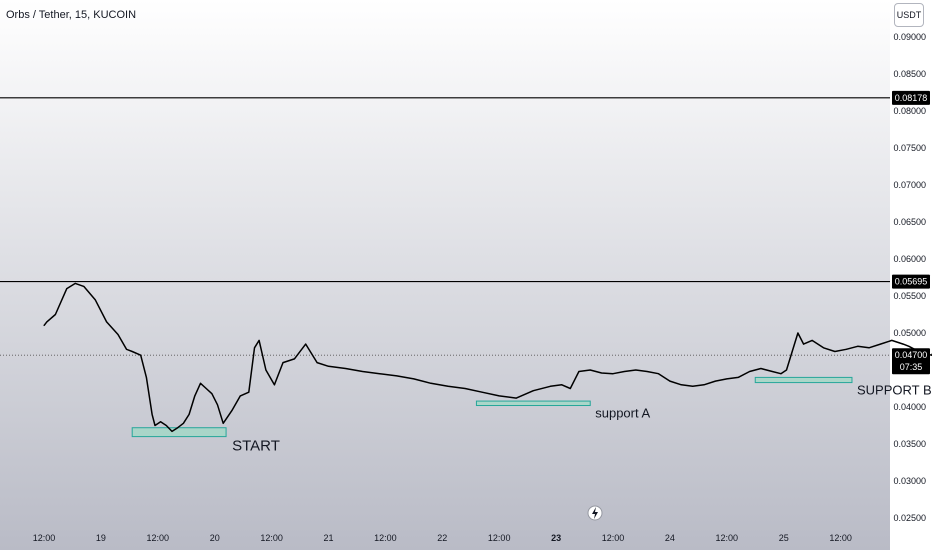  Describe the element at coordinates (256, 446) in the screenshot. I see `zone-label-start: START` at that location.